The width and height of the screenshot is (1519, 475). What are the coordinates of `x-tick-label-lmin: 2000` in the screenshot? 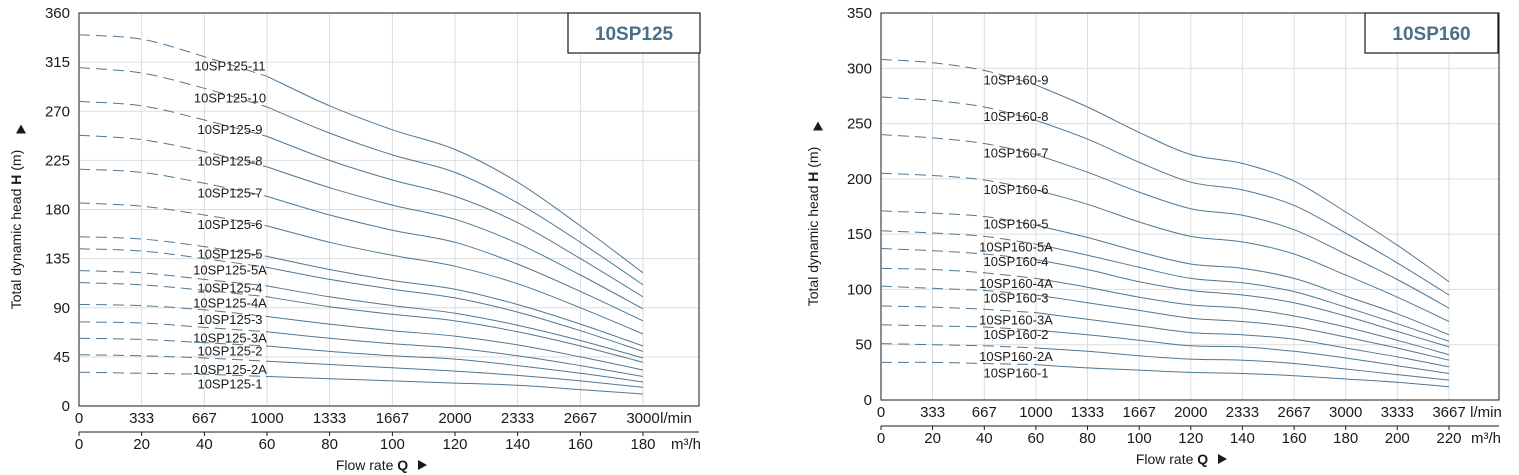 It's located at (454, 418).